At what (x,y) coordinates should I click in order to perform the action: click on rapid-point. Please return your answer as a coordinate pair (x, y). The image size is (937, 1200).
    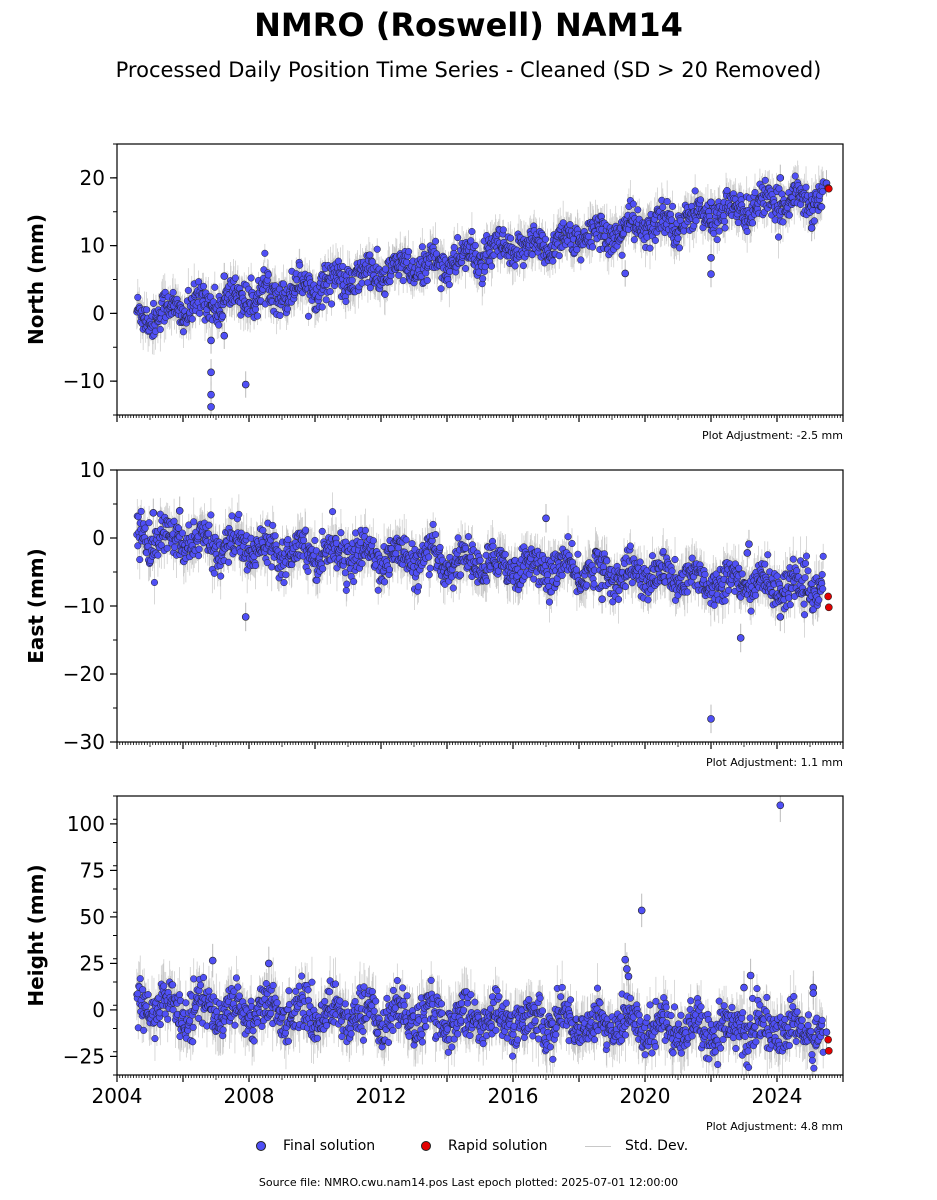
    Looking at the image, I should click on (829, 188).